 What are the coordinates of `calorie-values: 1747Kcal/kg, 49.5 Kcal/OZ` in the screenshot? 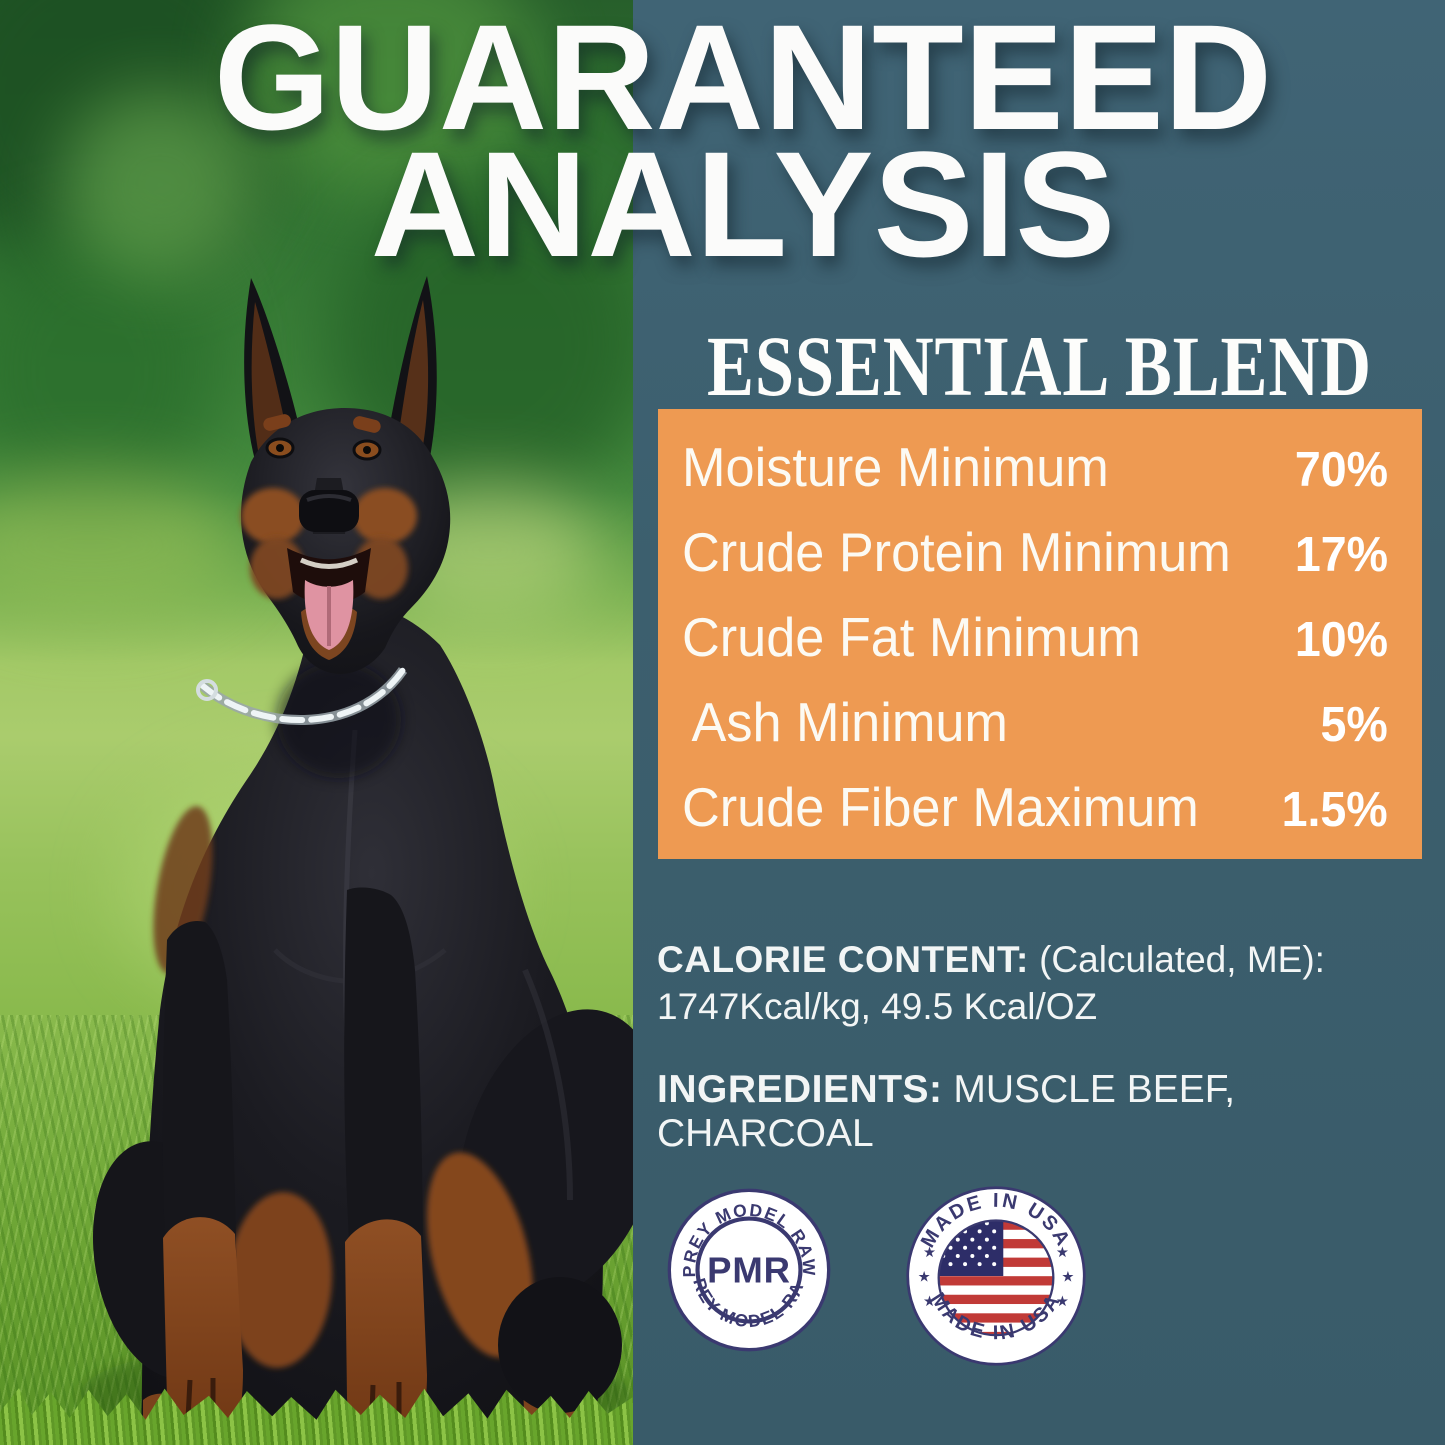 It's located at (877, 1006).